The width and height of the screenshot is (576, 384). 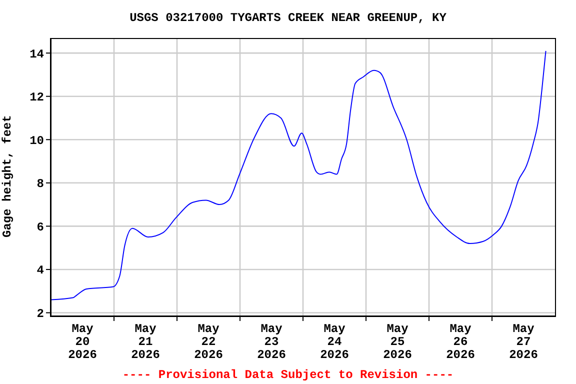 I want to click on x-tick-label: May 23 2026, so click(x=271, y=342).